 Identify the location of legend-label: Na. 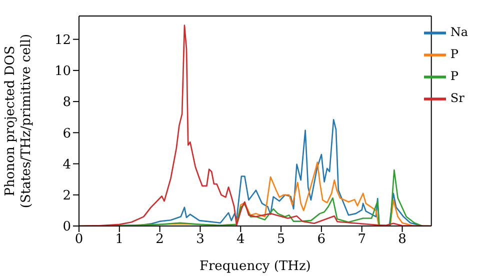
(459, 32).